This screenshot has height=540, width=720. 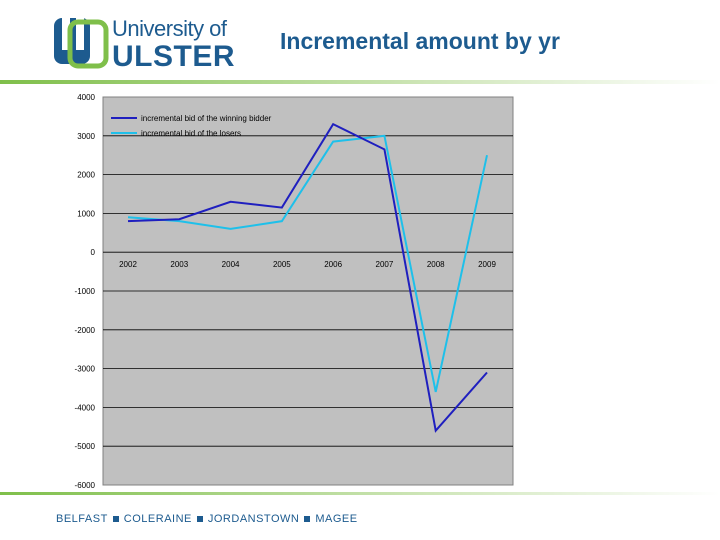 What do you see at coordinates (86, 175) in the screenshot?
I see `y-tick-label: 2000` at bounding box center [86, 175].